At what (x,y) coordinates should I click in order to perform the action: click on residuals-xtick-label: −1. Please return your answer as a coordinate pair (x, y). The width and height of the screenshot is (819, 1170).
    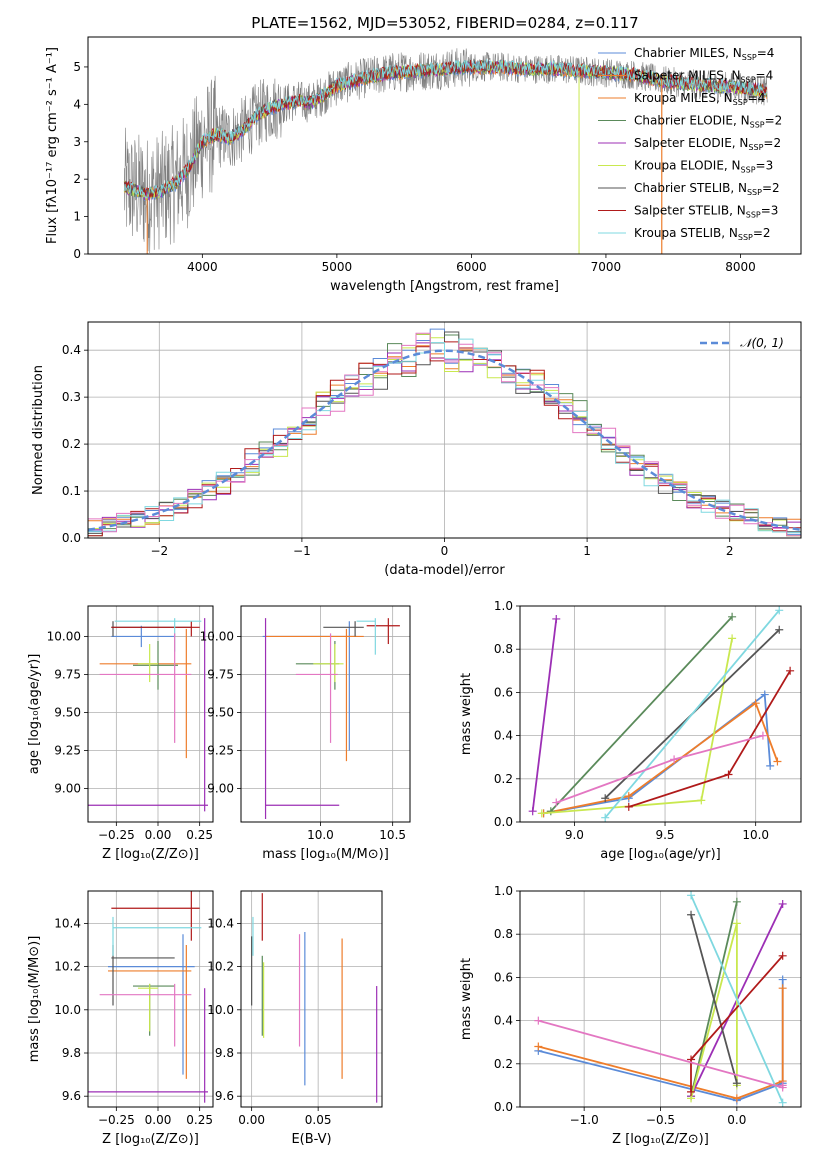
    Looking at the image, I should click on (302, 551).